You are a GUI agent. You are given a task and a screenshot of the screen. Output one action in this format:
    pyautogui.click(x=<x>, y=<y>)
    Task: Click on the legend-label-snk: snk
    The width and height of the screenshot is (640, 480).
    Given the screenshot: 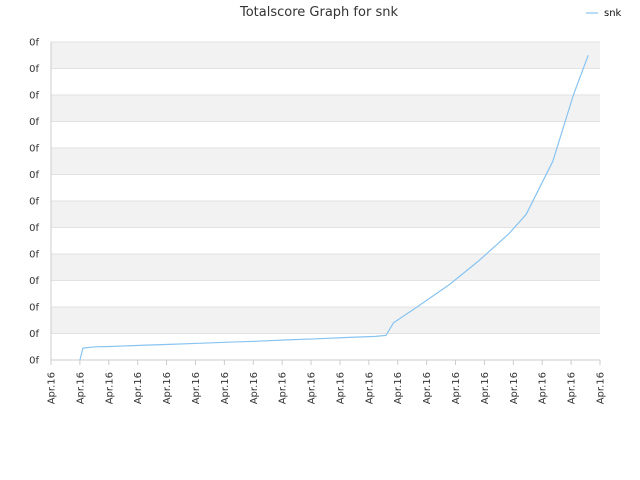 What is the action you would take?
    pyautogui.click(x=613, y=13)
    